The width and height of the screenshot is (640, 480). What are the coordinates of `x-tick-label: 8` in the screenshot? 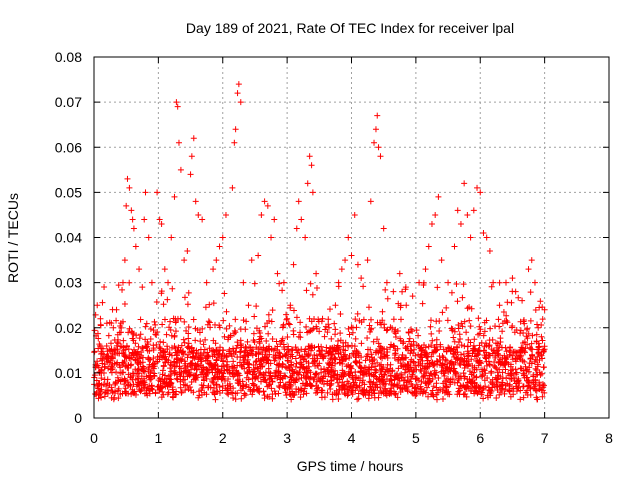 It's located at (609, 438).